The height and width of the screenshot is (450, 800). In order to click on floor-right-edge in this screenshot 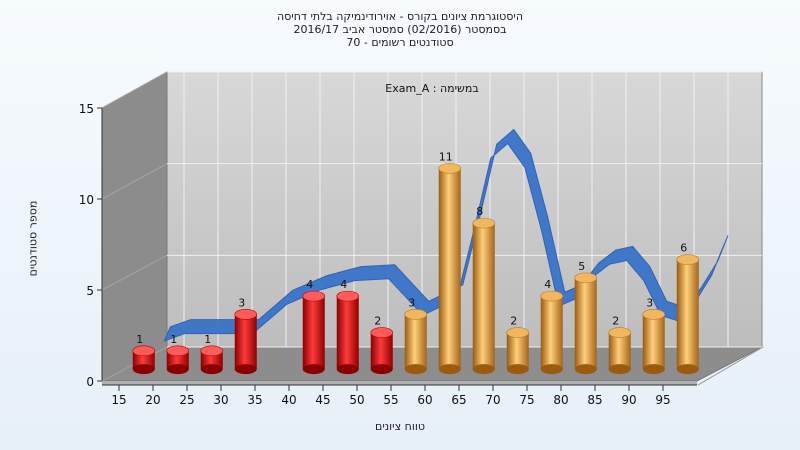, I will do `click(730, 366)`.